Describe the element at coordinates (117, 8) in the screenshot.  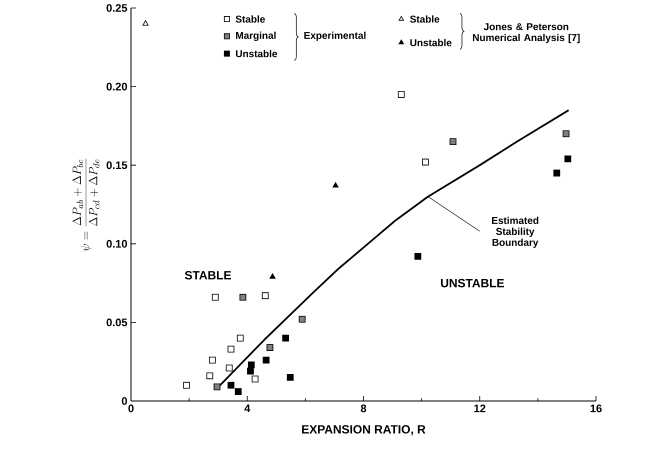
I see `y-tick-label: 0.25` at that location.